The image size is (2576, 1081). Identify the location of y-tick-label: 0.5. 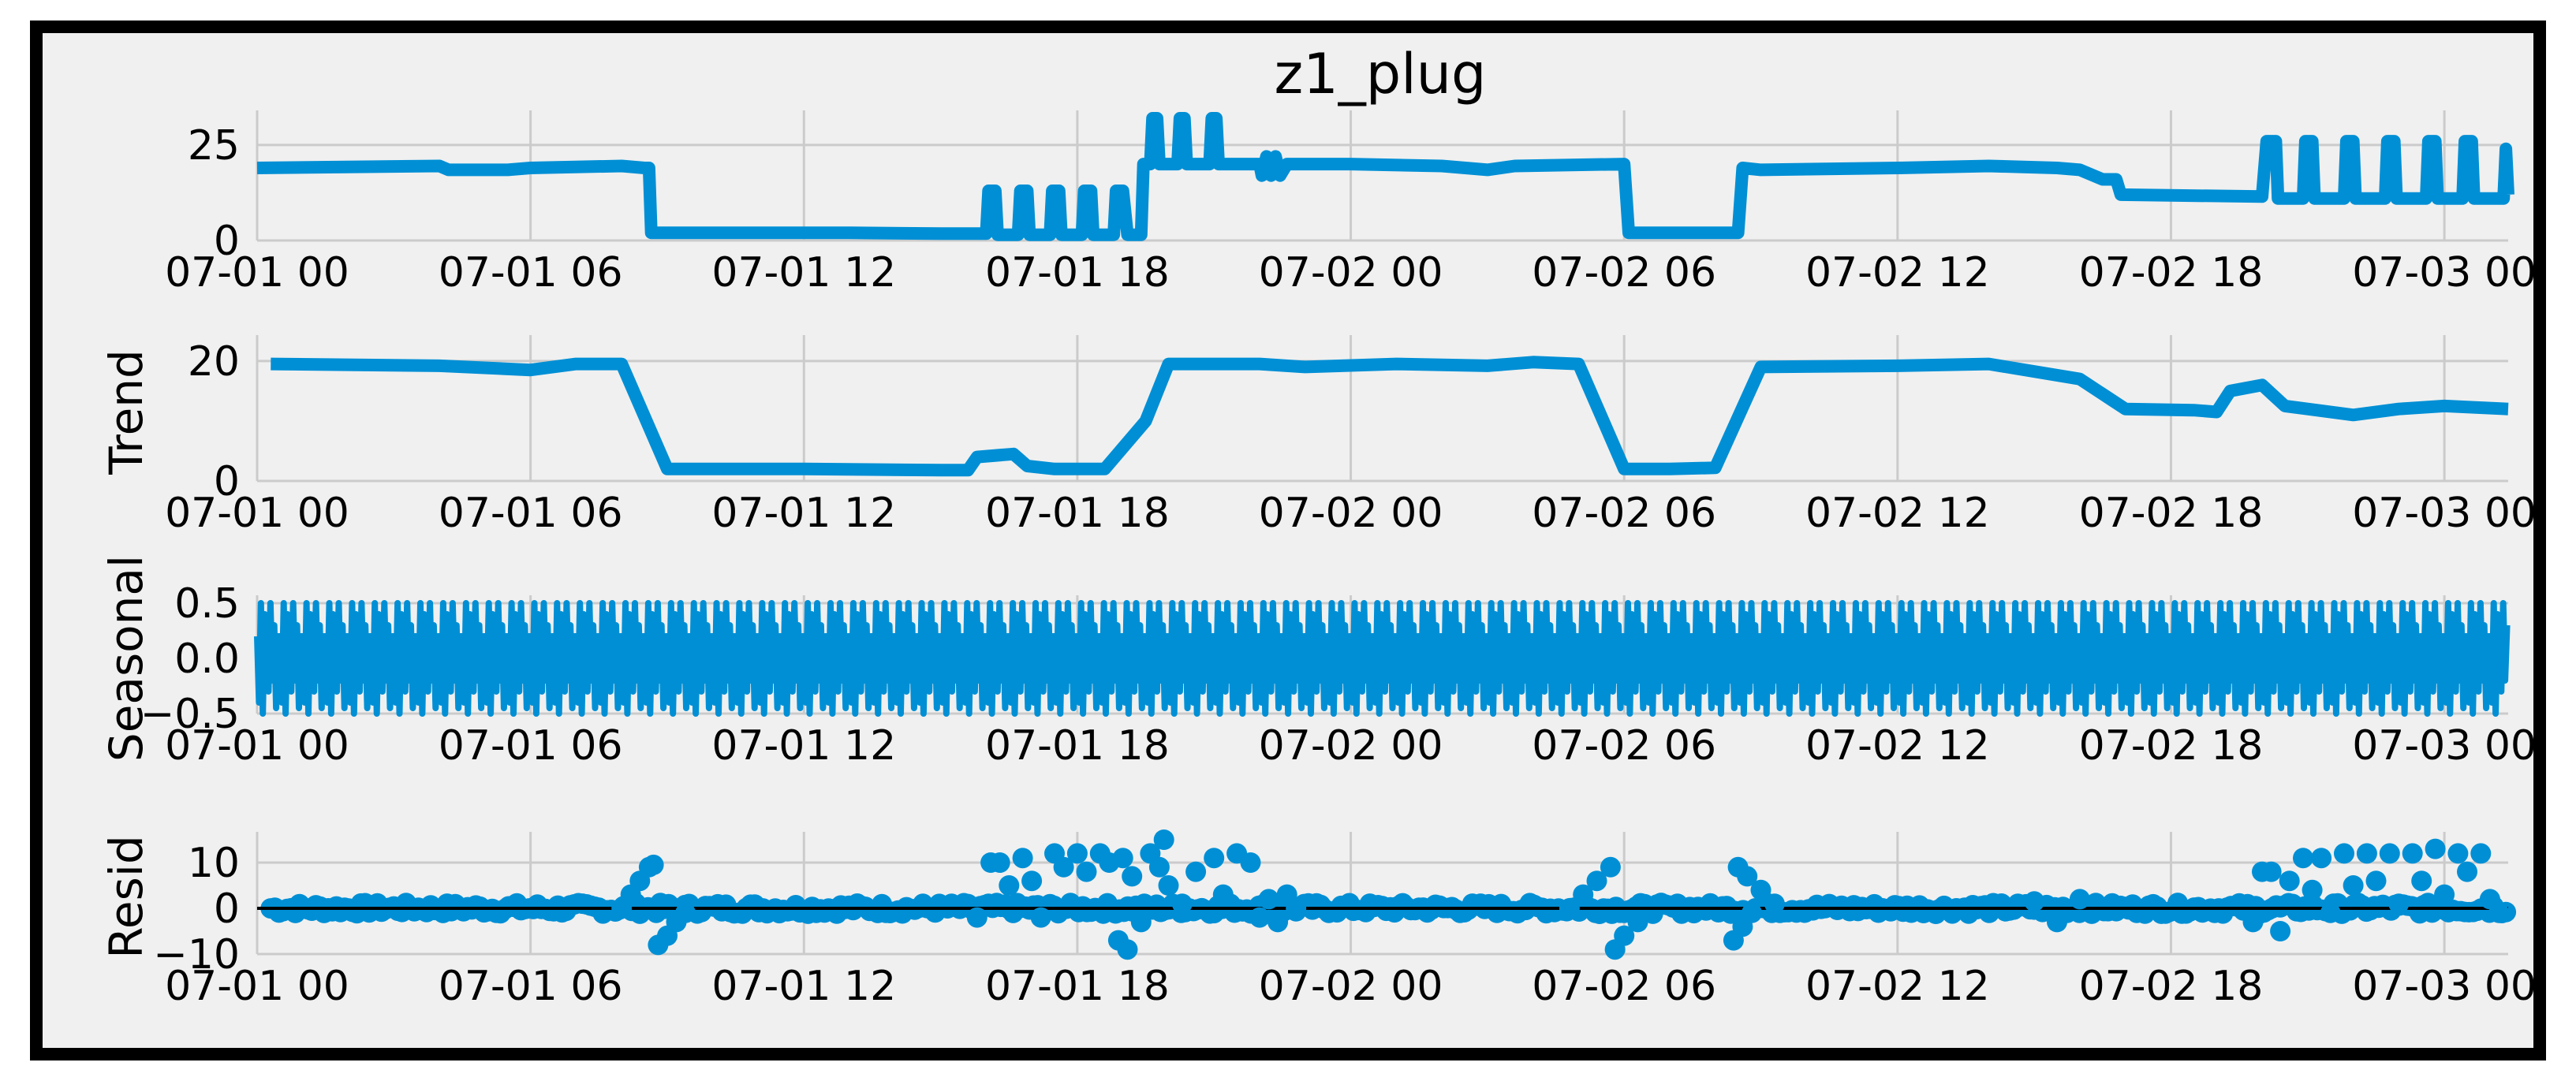
(207, 604).